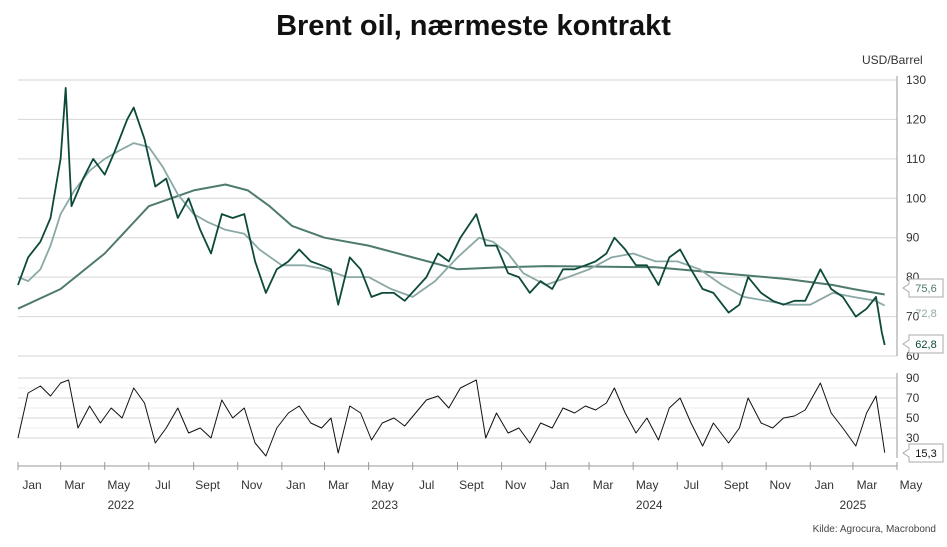 This screenshot has width=947, height=547. Describe the element at coordinates (925, 454) in the screenshot. I see `end-value-label-indicator: 15,3` at that location.